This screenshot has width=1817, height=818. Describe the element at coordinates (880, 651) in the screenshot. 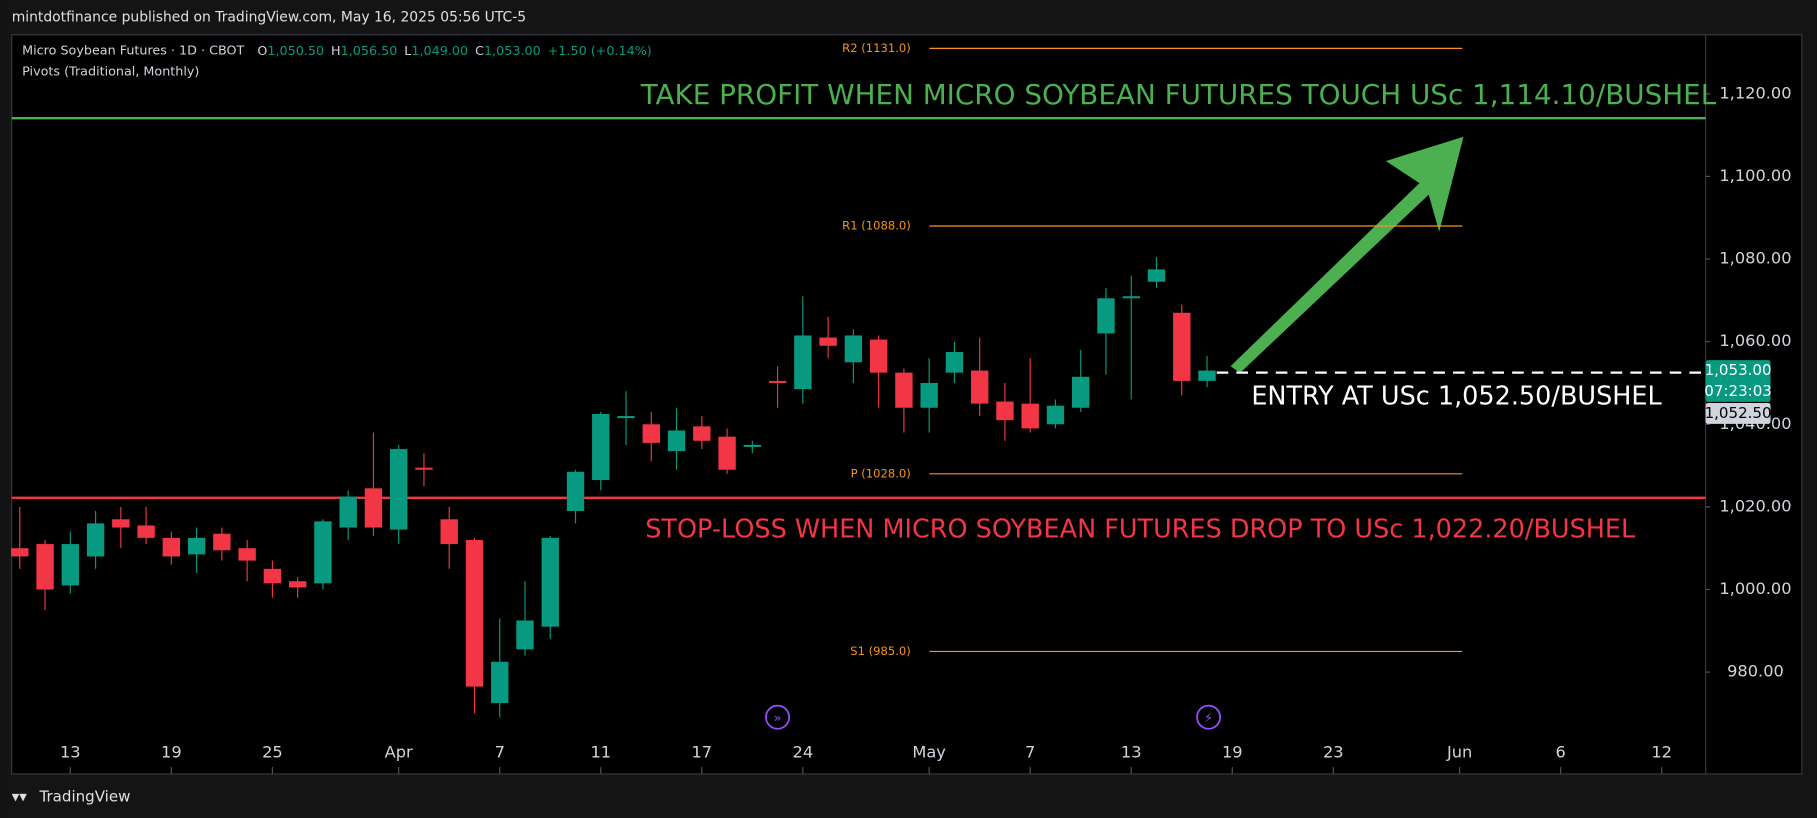

I see `pivot-label: S1 (985.0)` at that location.